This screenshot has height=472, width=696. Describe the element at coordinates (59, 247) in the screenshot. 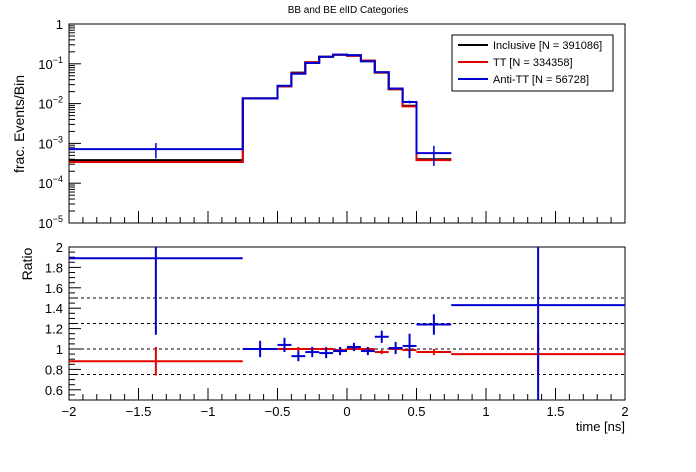

I see `ratio-y-tick-label: 2` at that location.